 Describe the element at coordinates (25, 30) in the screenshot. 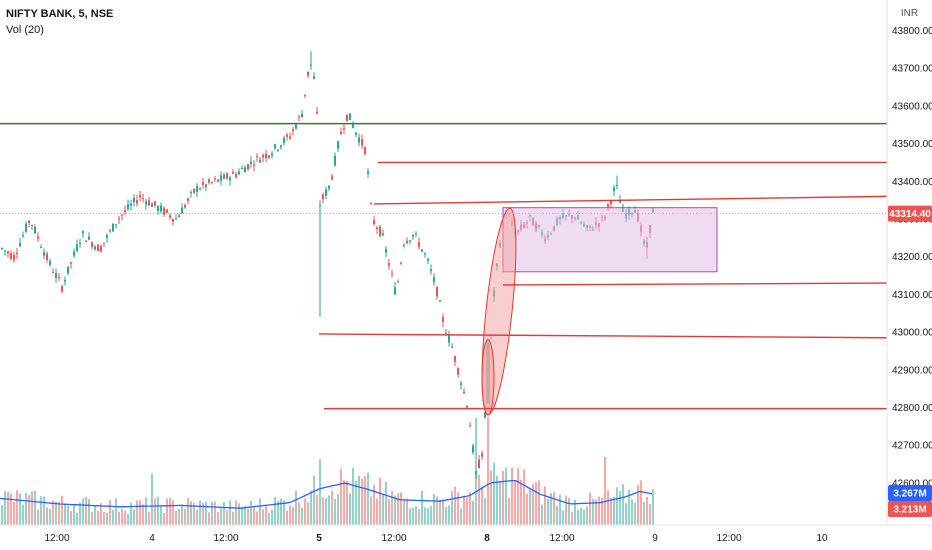

I see `volume-indicator-title: Vol (20)` at that location.